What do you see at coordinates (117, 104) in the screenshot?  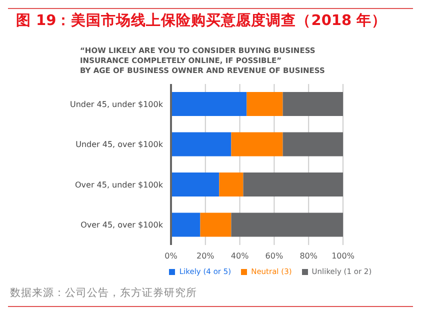 I see `y-tick-label: Under 45, under $100k` at bounding box center [117, 104].